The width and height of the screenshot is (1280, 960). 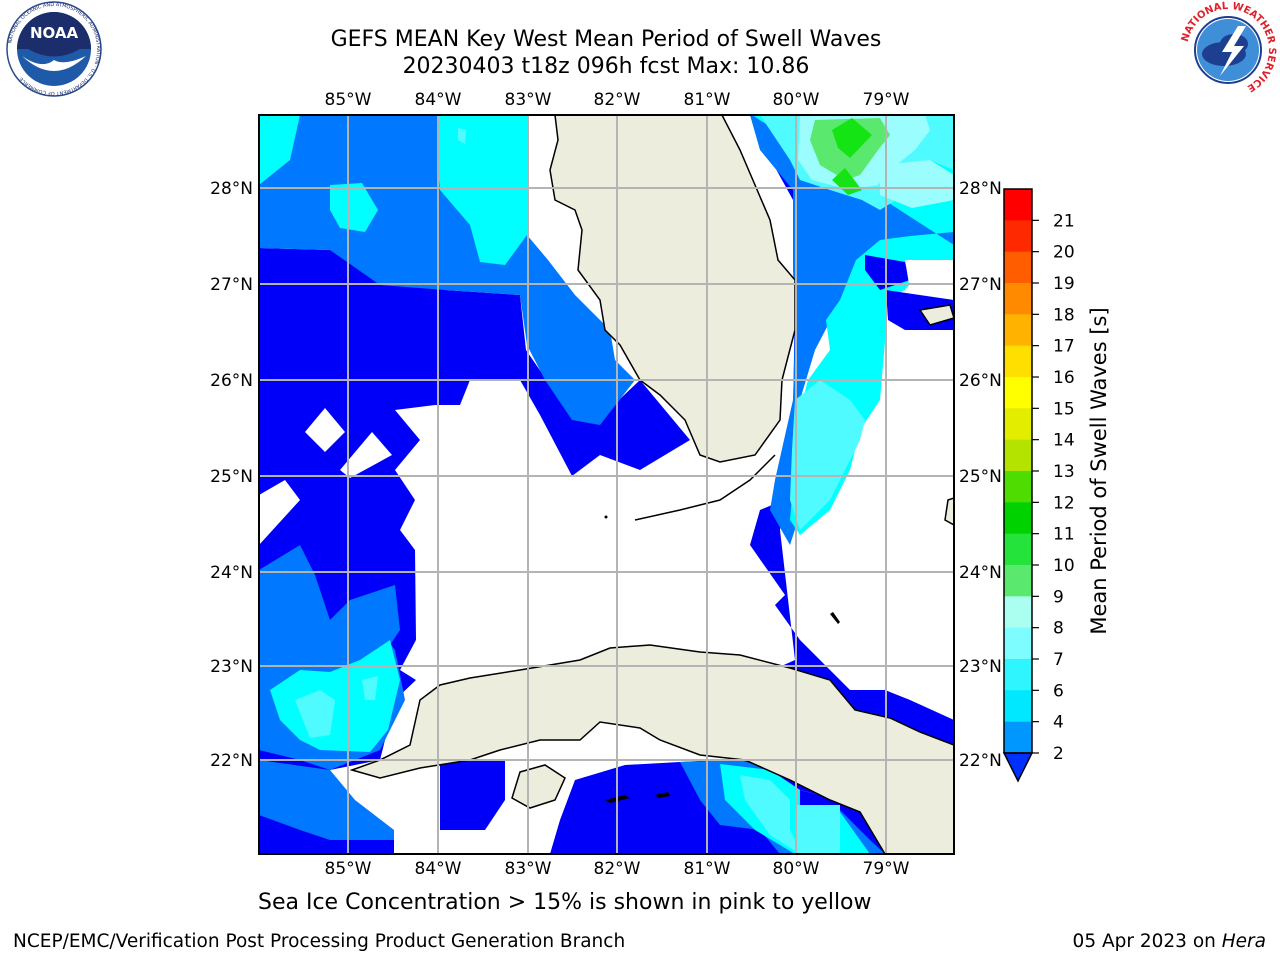 What do you see at coordinates (538, 786) in the screenshot?
I see `land-isla-juventud` at bounding box center [538, 786].